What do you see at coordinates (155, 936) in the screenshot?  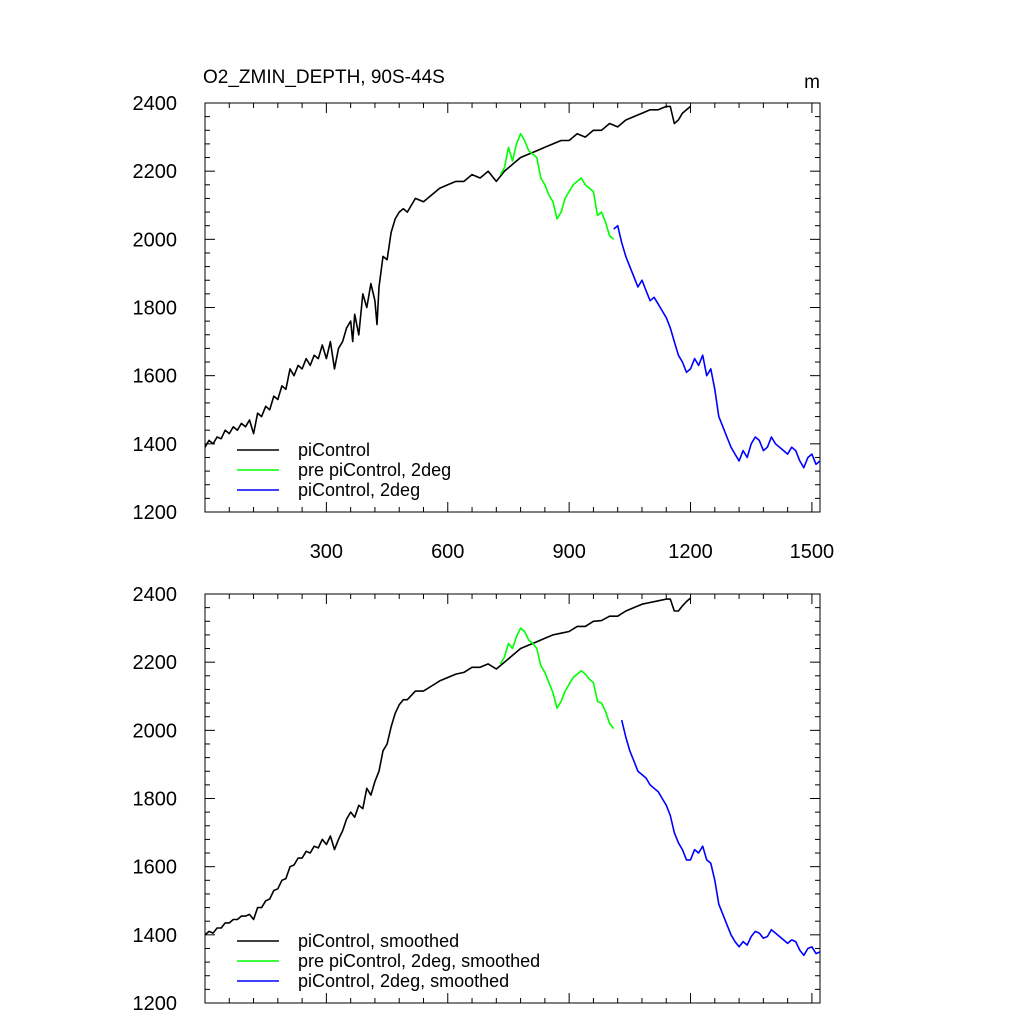 I see `bottom-y-tick-label: 1400` at bounding box center [155, 936].